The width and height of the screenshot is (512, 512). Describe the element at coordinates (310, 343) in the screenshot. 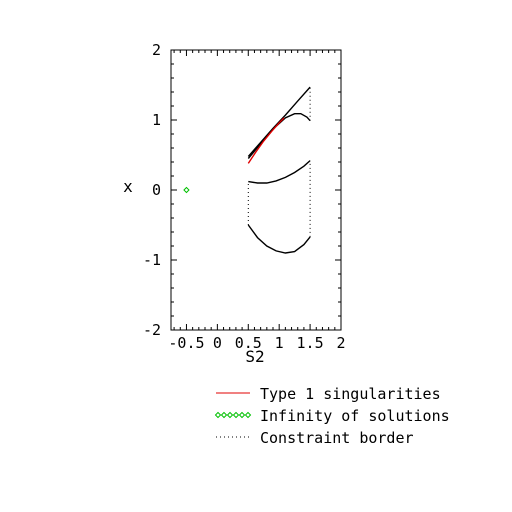

I see `x-tick-label: 1.5` at that location.